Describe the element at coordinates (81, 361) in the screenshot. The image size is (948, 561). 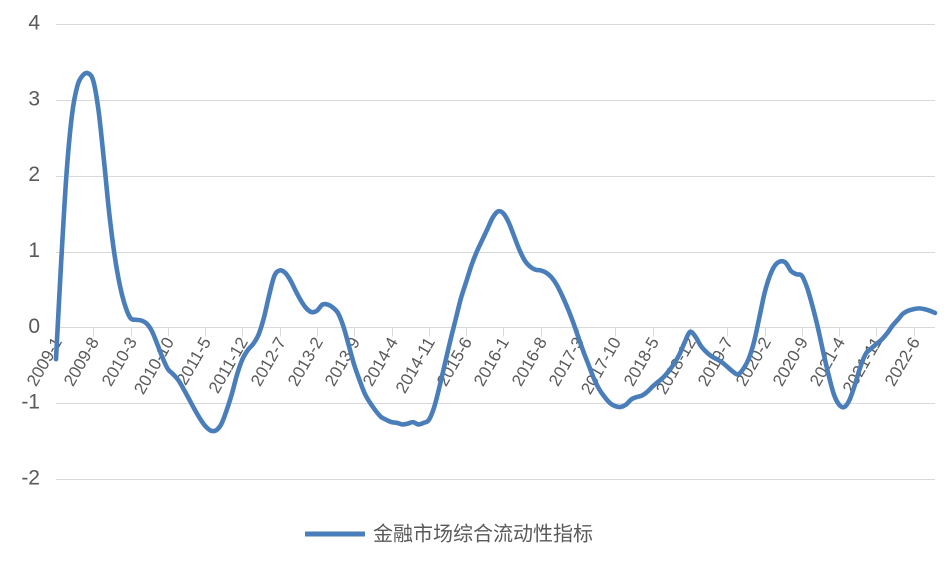
I see `x-axis-tick-label: 2009-8` at that location.